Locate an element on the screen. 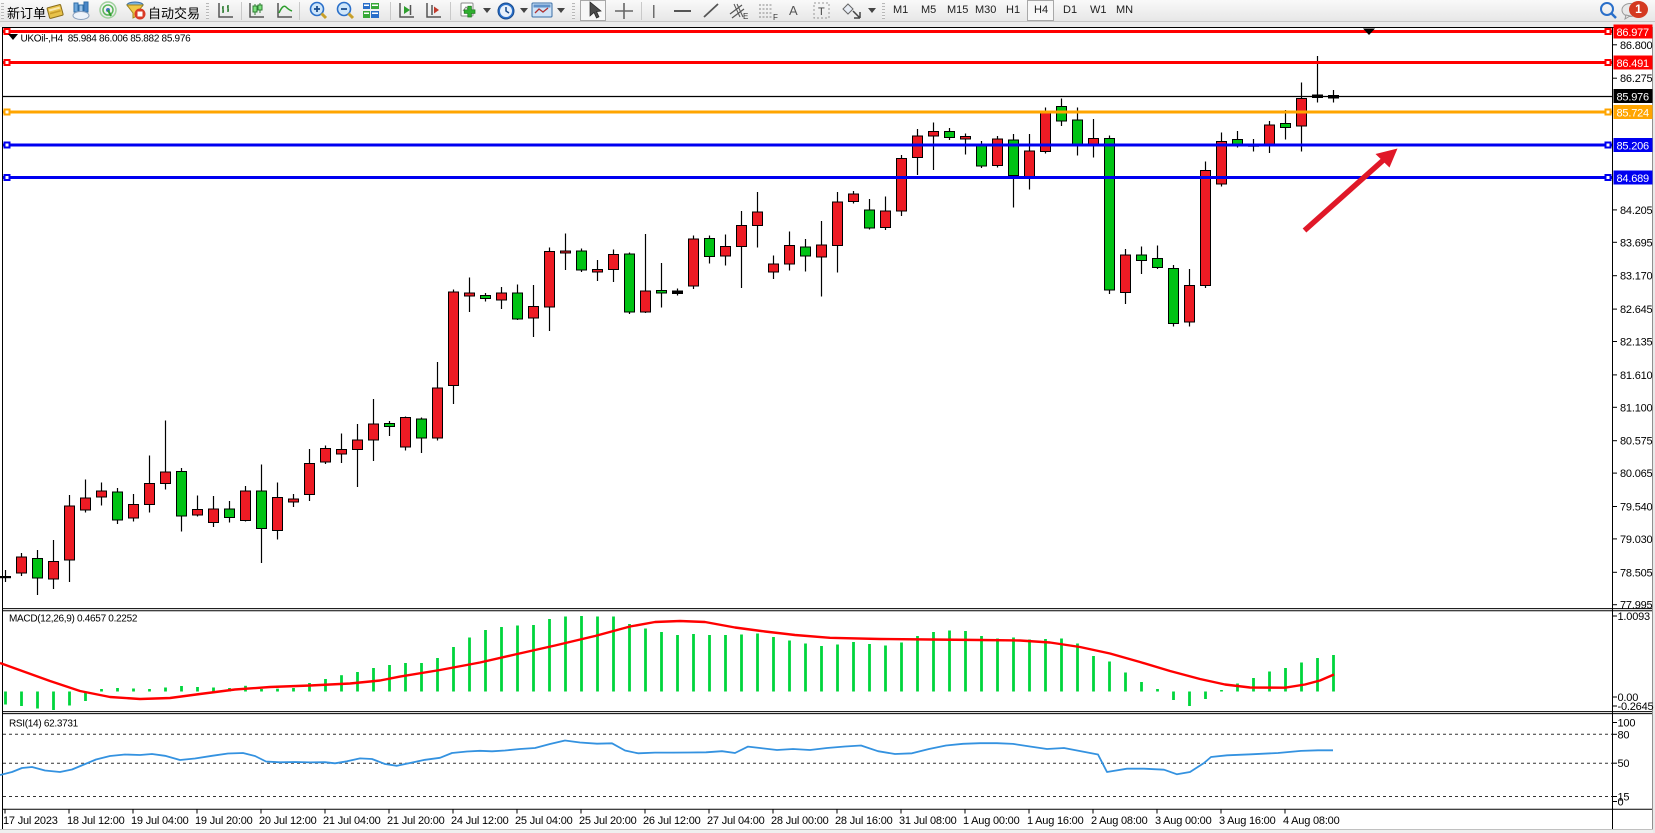  svg-text: 85.976 is located at coordinates (1633, 98).